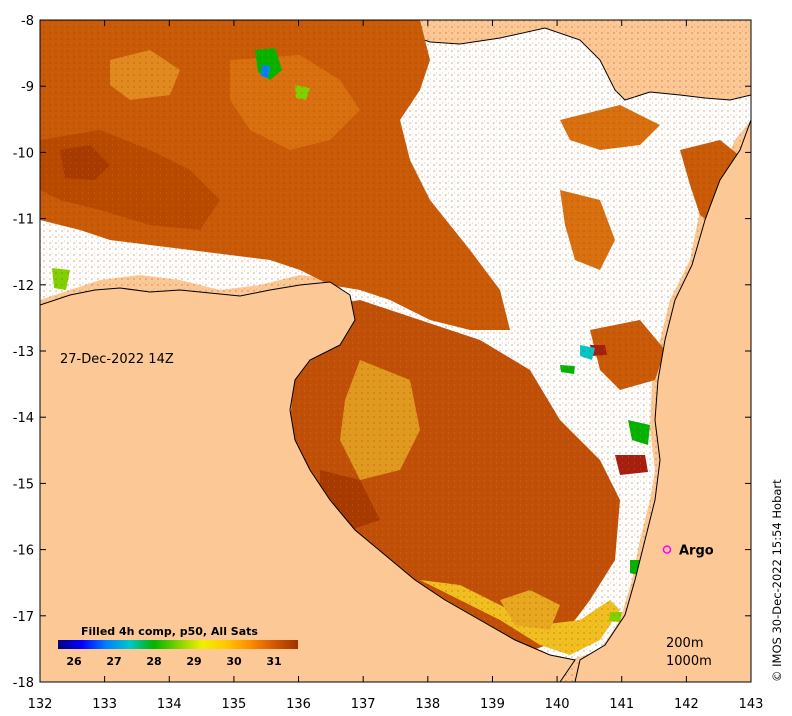 This screenshot has height=716, width=792. Describe the element at coordinates (667, 549) in the screenshot. I see `argo-marker` at that location.